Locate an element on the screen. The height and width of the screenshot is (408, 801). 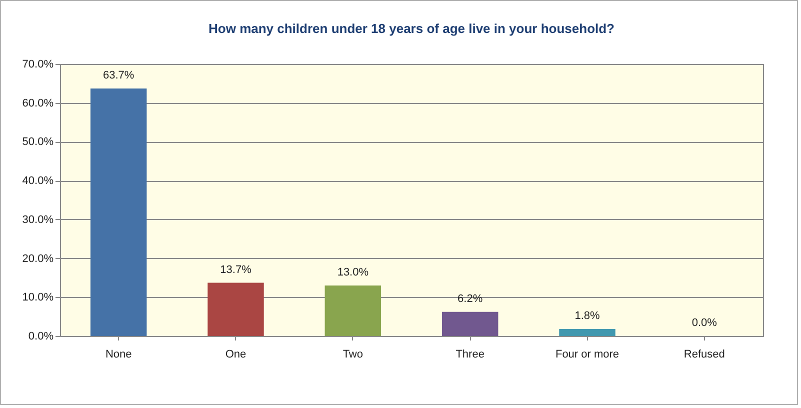
y-tick-label: 10.0% is located at coordinates (38, 298).